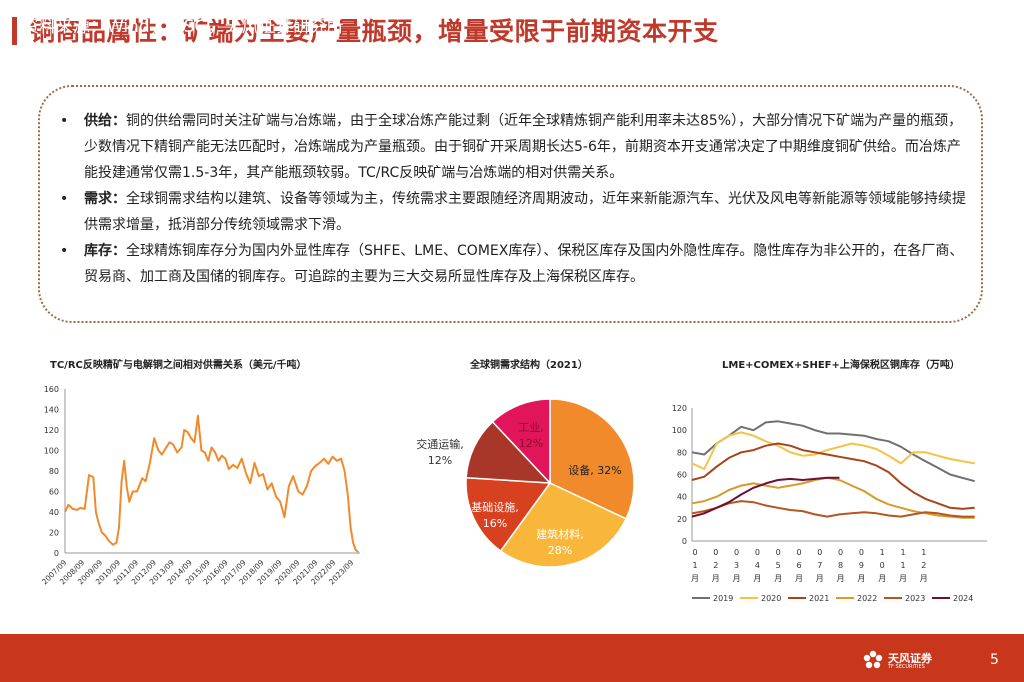  I want to click on bullet-head: 需求：, so click(105, 199).